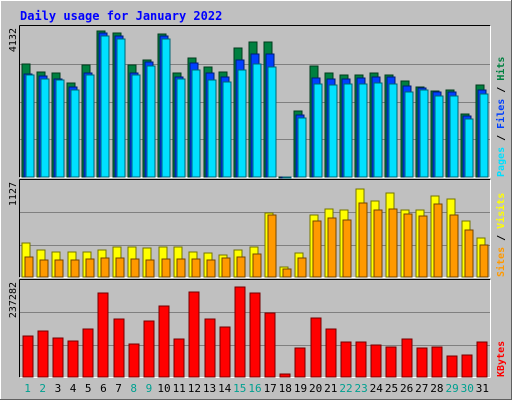 The width and height of the screenshot is (512, 400). What do you see at coordinates (467, 388) in the screenshot?
I see `x-label-day-30: 30` at bounding box center [467, 388].